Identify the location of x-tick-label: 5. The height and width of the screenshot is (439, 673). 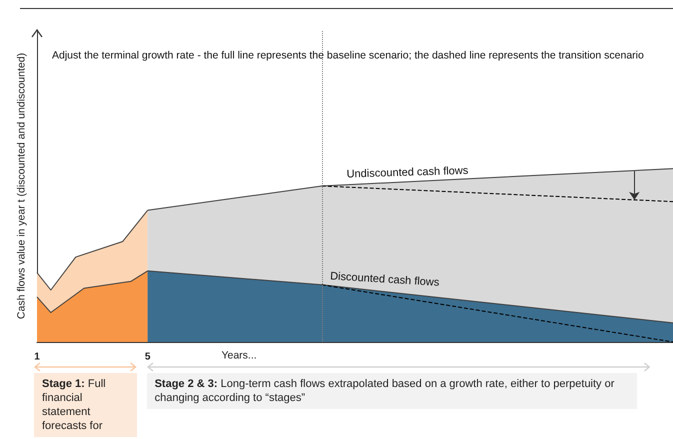
(147, 357).